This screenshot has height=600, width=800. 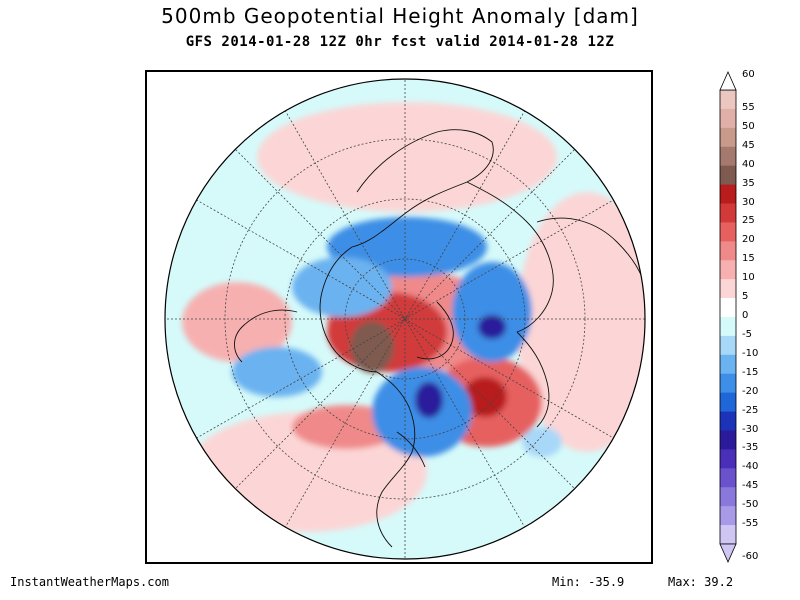 I want to click on colorbar-tick-label: 35, so click(x=748, y=183).